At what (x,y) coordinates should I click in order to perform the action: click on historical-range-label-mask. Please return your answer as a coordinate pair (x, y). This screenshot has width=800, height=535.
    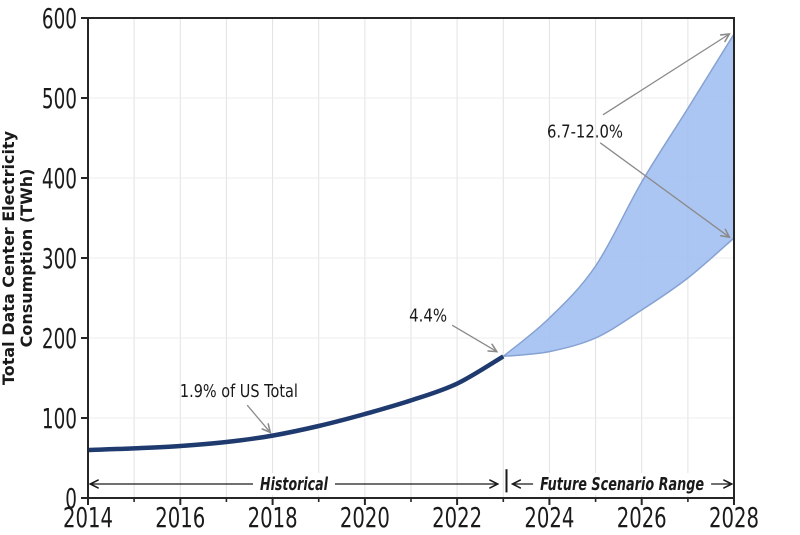
    Looking at the image, I should click on (294, 484).